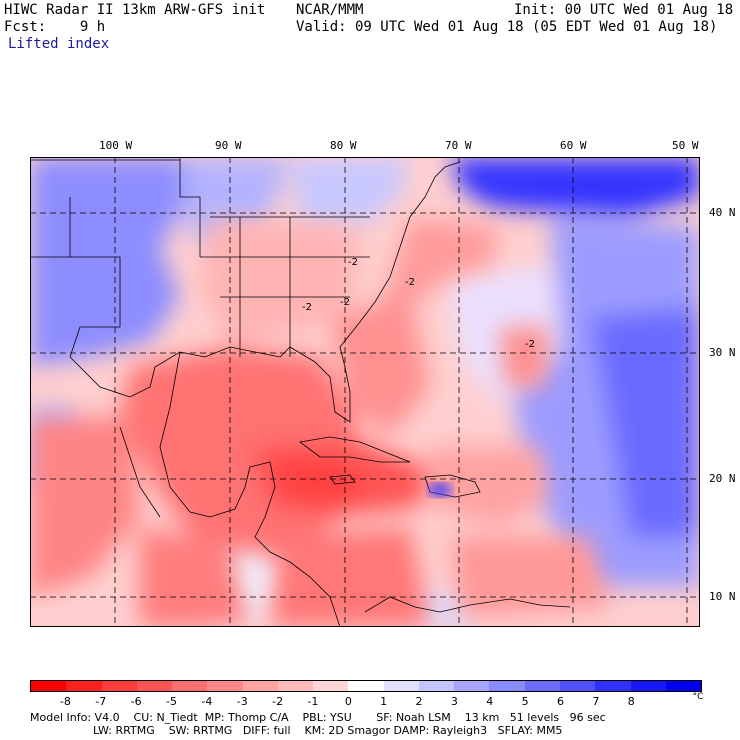 The image size is (740, 740). What do you see at coordinates (116, 145) in the screenshot?
I see `lon-label-100w: 100 W` at bounding box center [116, 145].